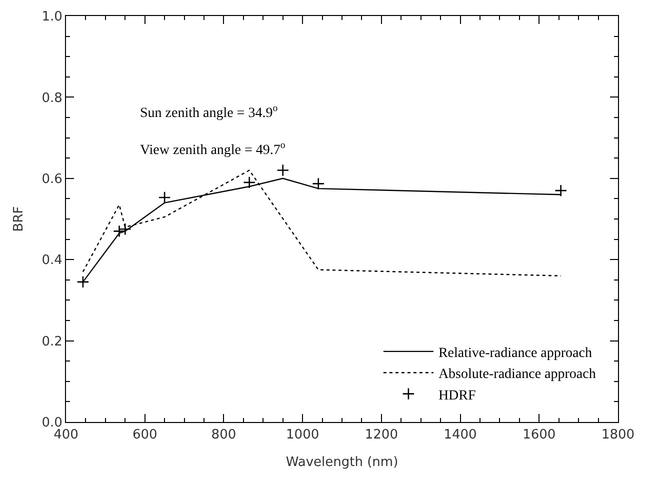  I want to click on annotation: View zenith angle = 49.7$^{o}$, so click(213, 149).